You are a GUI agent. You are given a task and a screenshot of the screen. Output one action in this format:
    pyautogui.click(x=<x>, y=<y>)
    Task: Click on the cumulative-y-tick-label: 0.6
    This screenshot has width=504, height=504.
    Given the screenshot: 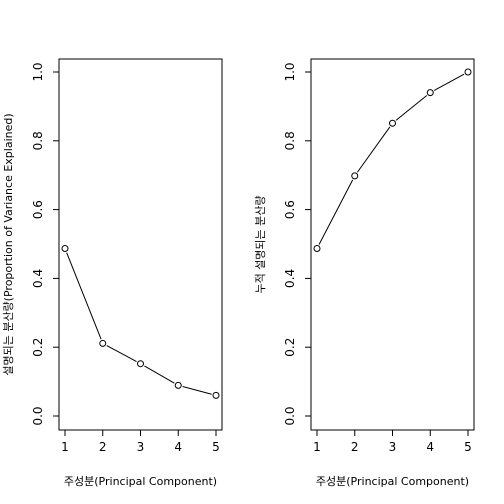 What is the action you would take?
    pyautogui.click(x=290, y=209)
    